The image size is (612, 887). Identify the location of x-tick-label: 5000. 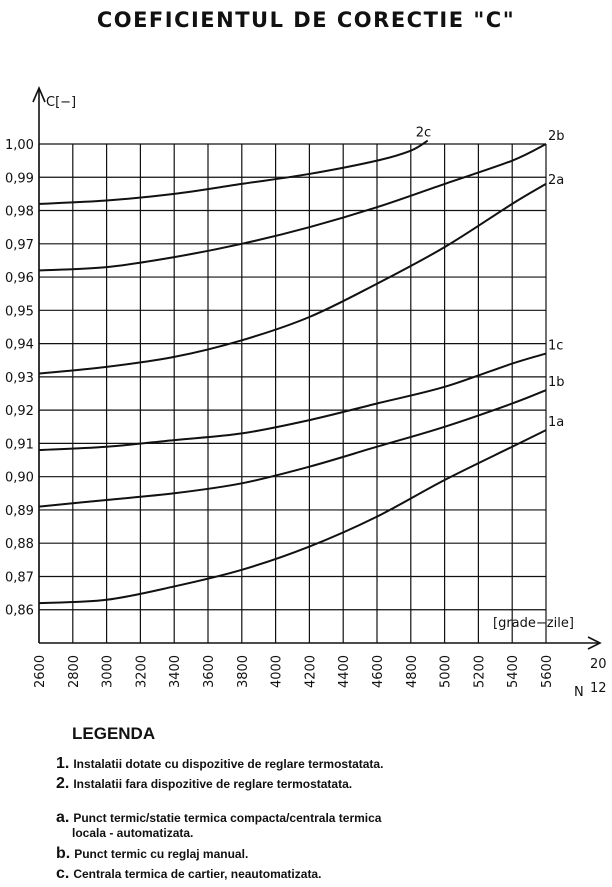
(446, 671).